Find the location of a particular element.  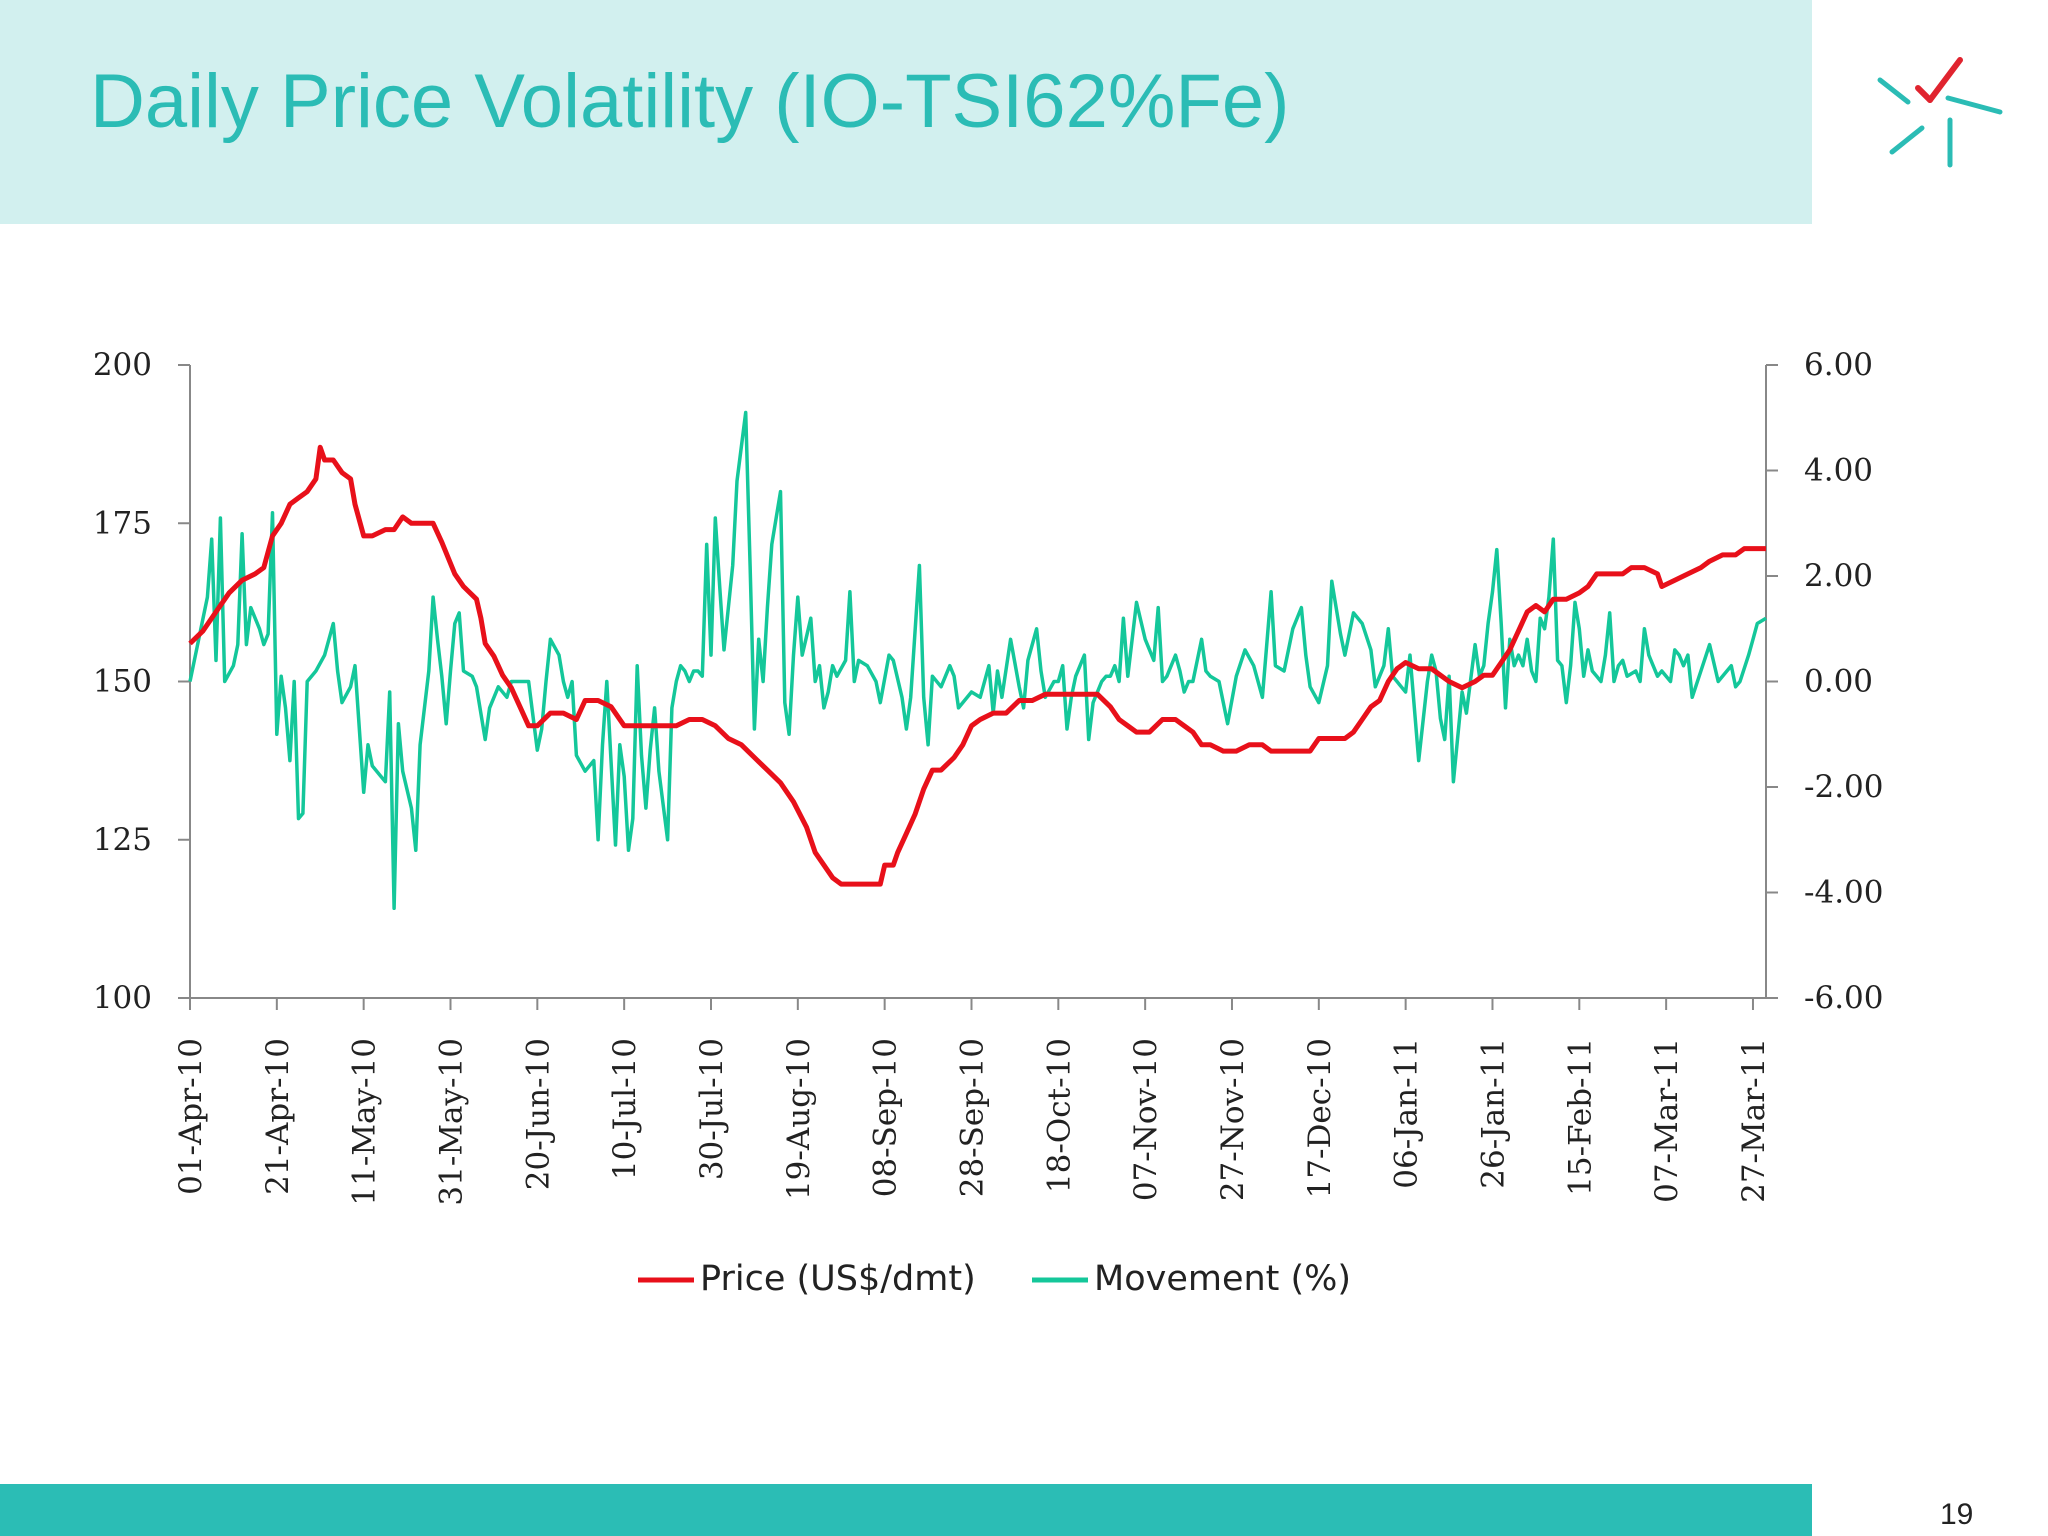

x-tick-label: 19-Aug-10 is located at coordinates (799, 1119).